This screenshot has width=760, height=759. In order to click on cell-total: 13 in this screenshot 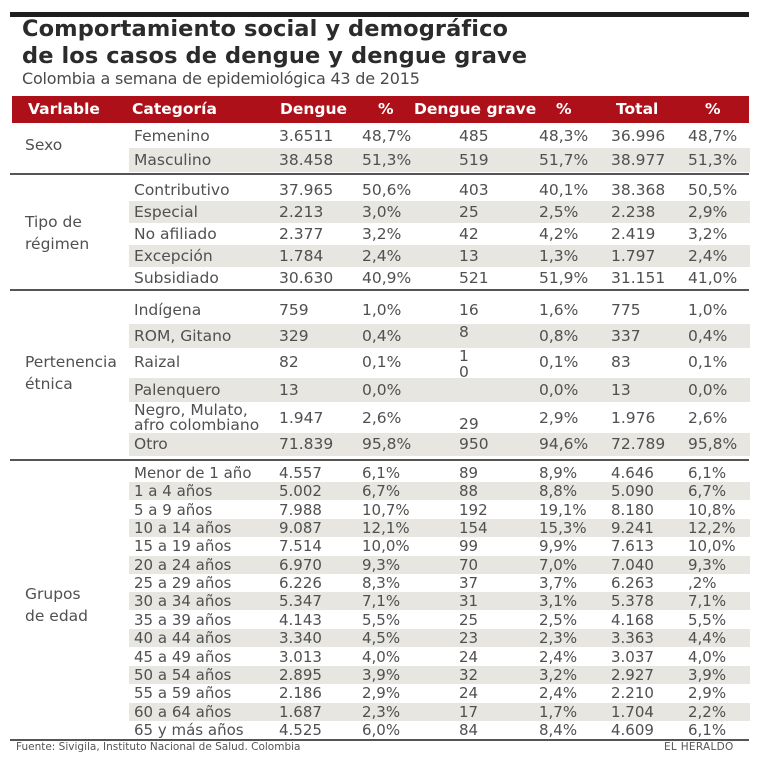, I will do `click(621, 390)`.